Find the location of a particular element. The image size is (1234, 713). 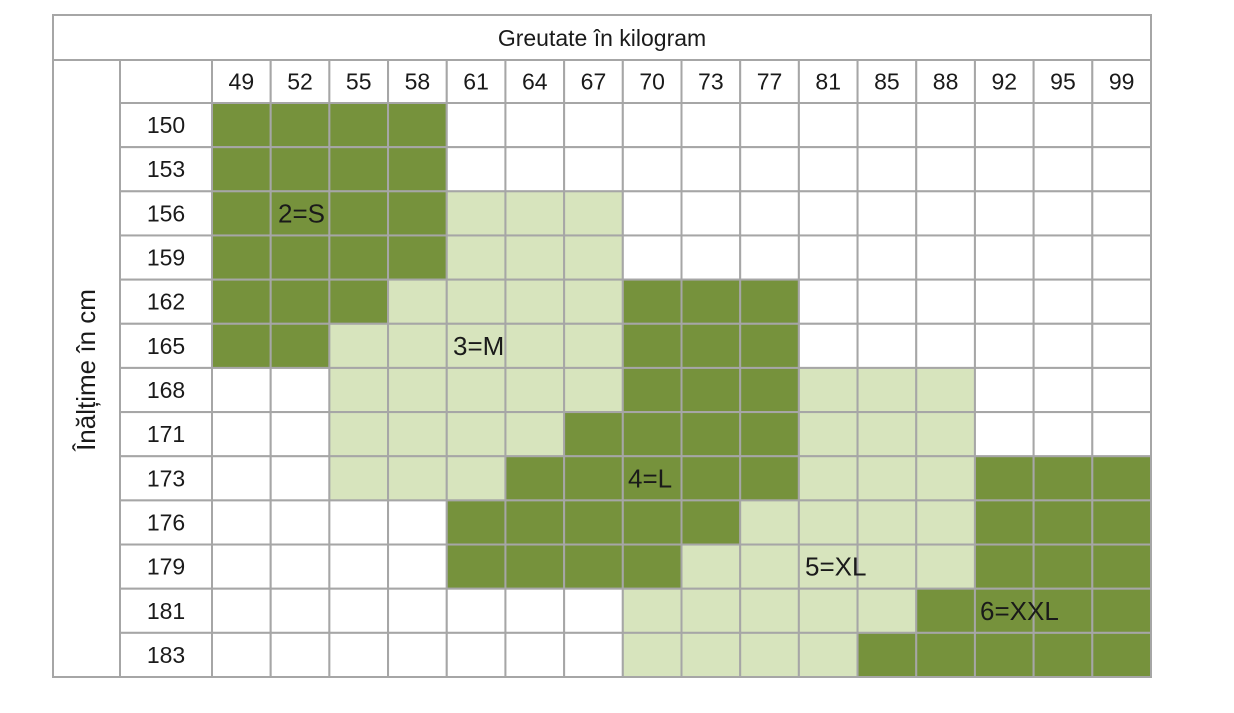

weight-label: 52 is located at coordinates (300, 82).